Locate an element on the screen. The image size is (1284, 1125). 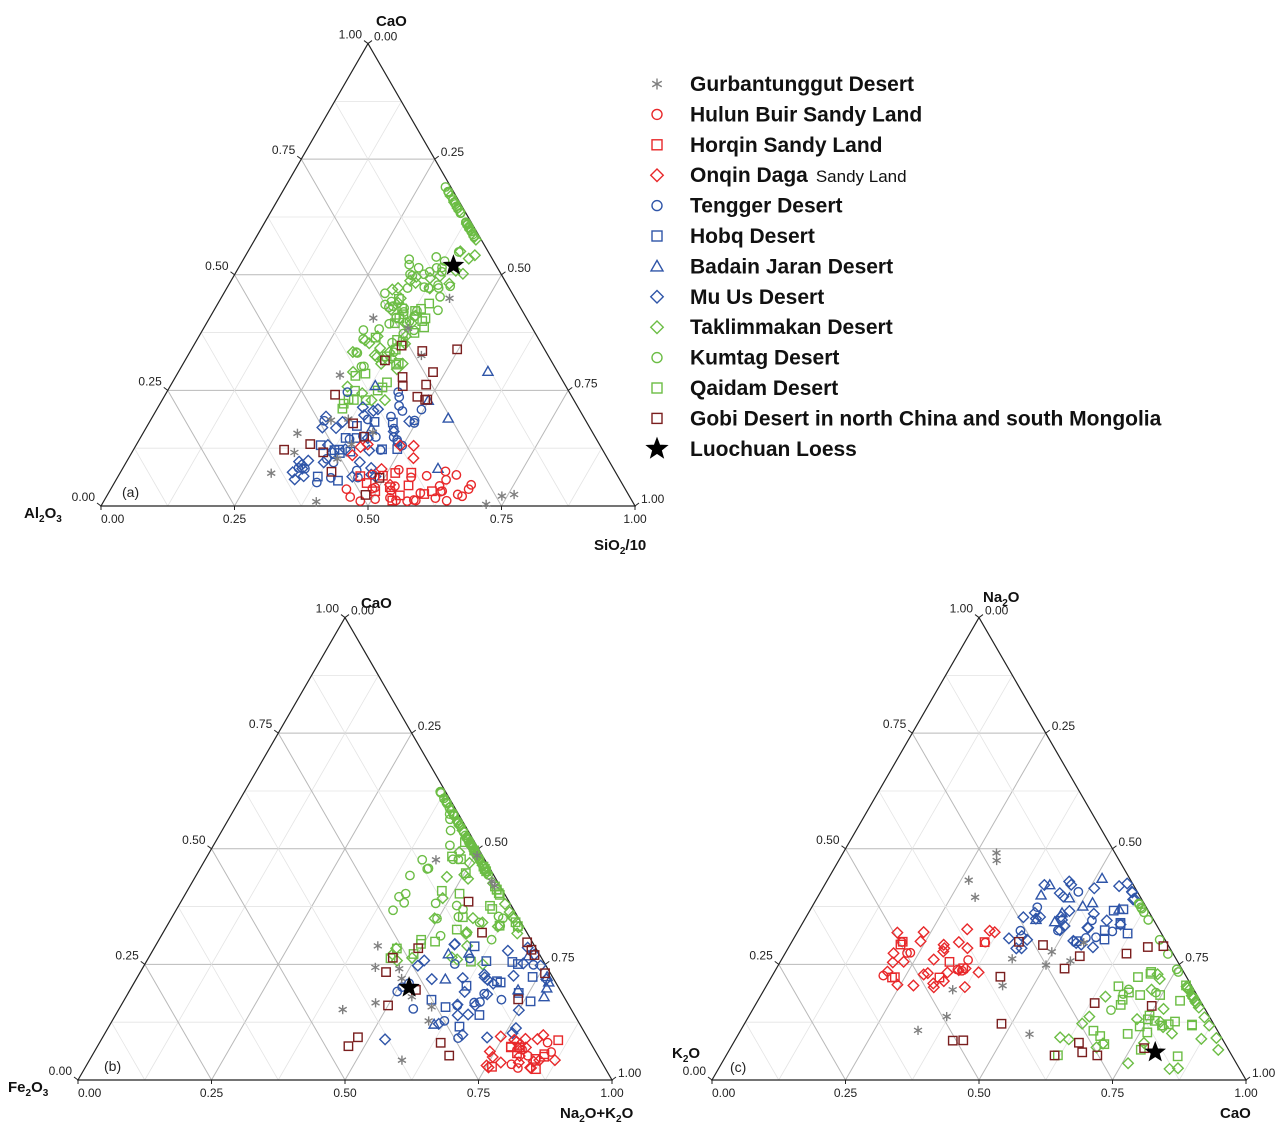
panel-a-top-vertex-label: CaO is located at coordinates (391, 21).